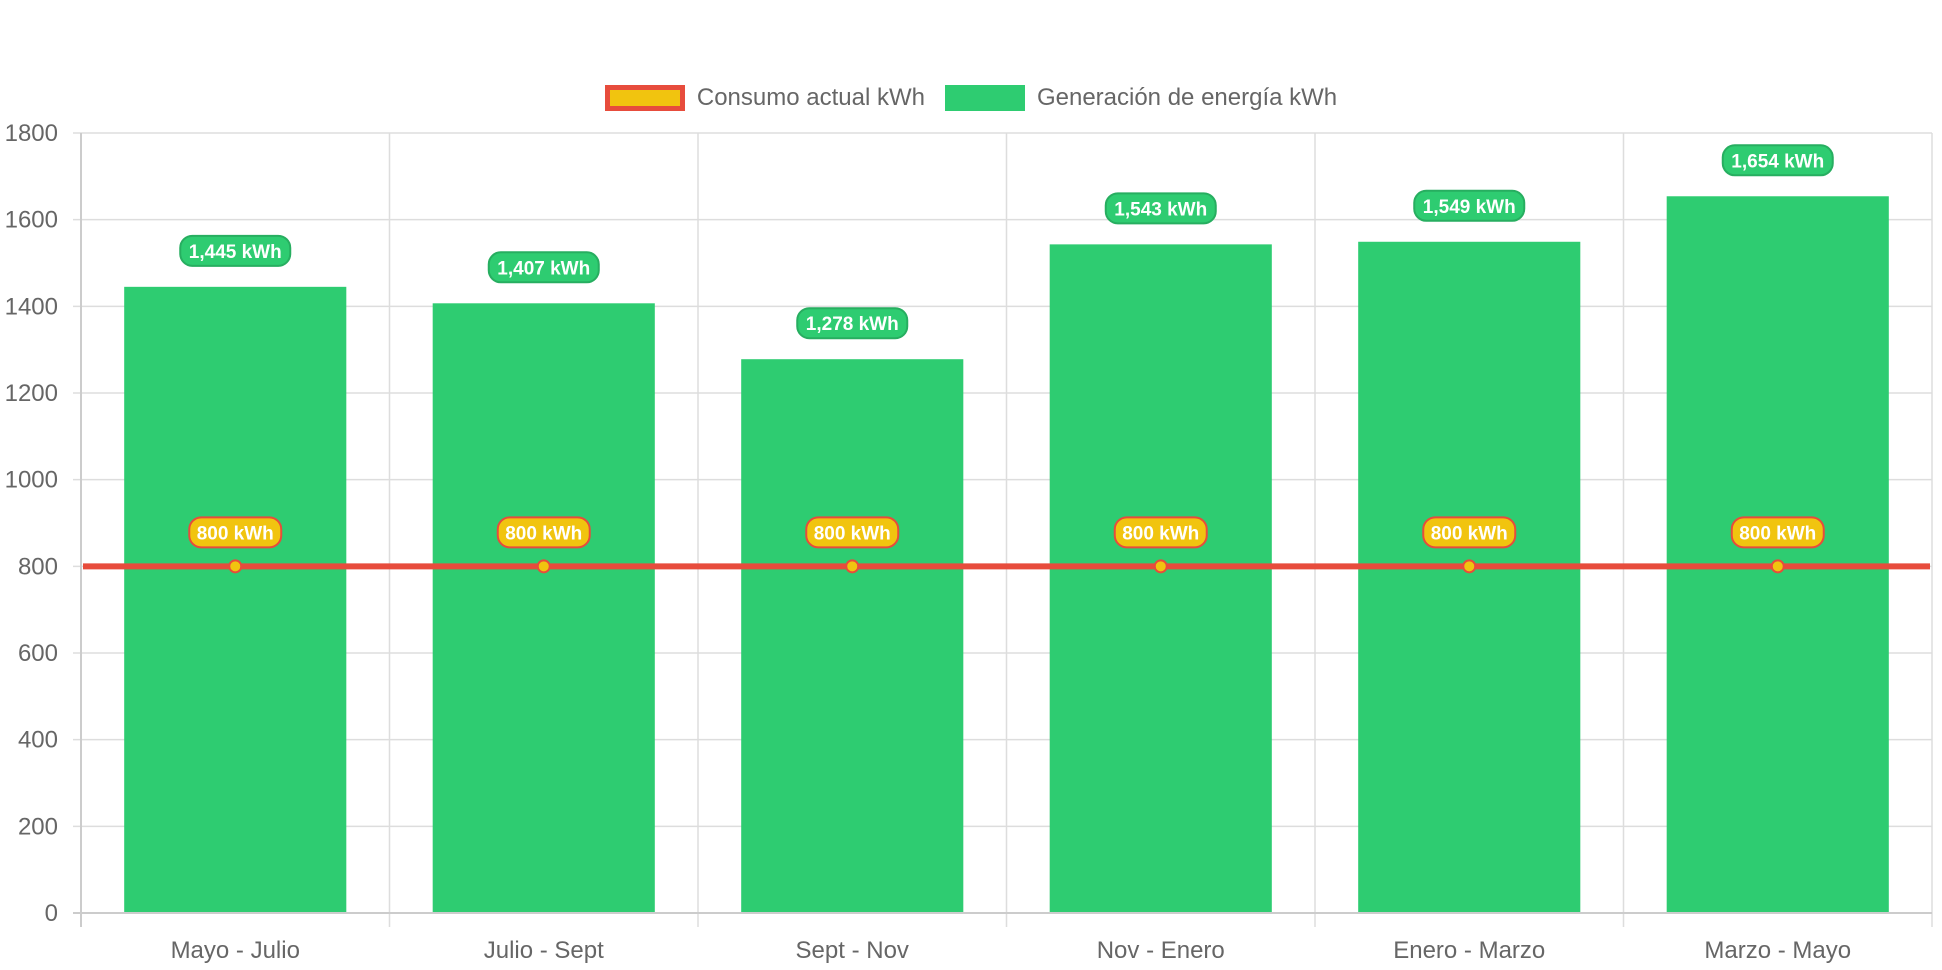 The height and width of the screenshot is (970, 1942). I want to click on legend-label-generacion: Generación de energía kWh, so click(1187, 97).